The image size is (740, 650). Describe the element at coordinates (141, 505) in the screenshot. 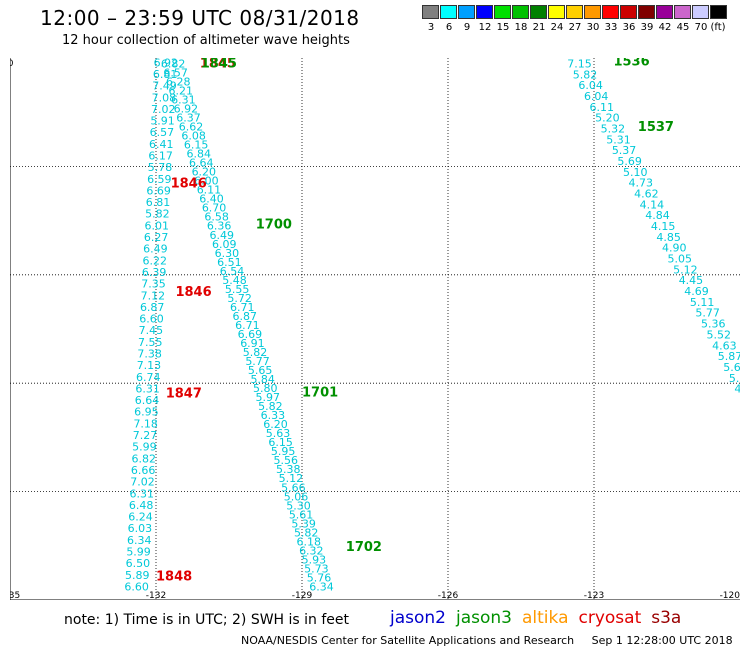

I see `swh-value: 6.48` at that location.